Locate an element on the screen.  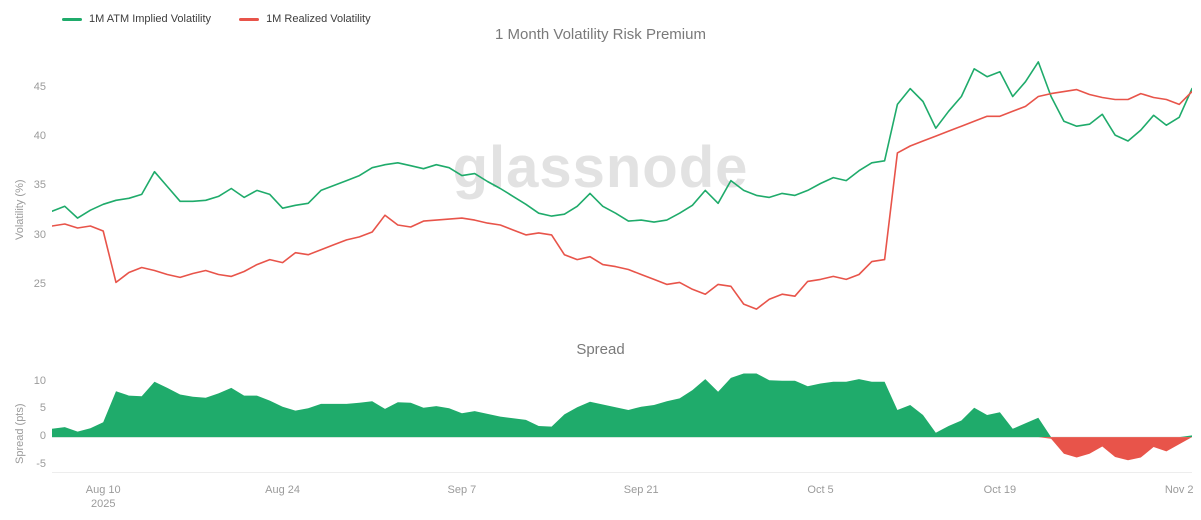
volatility-y-tick-label: 45 is located at coordinates (39, 86).